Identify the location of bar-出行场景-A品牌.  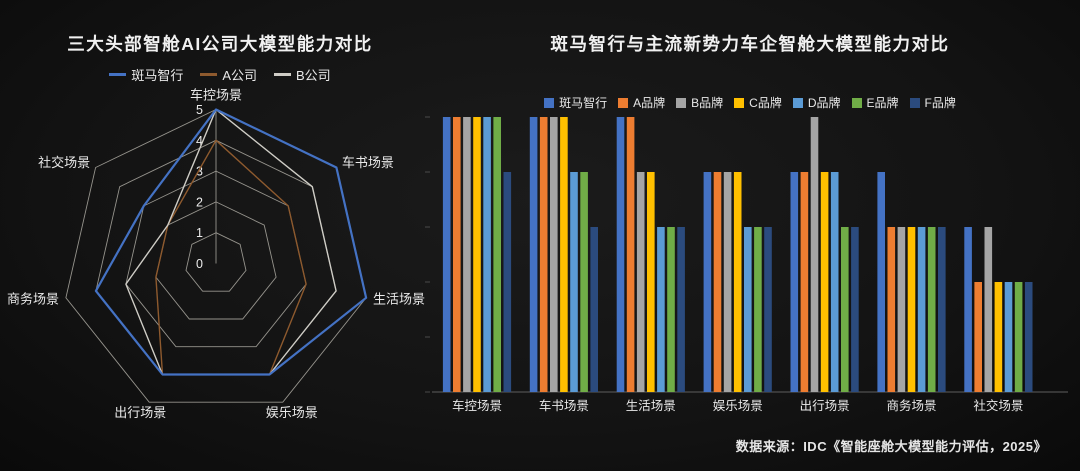
(804, 282).